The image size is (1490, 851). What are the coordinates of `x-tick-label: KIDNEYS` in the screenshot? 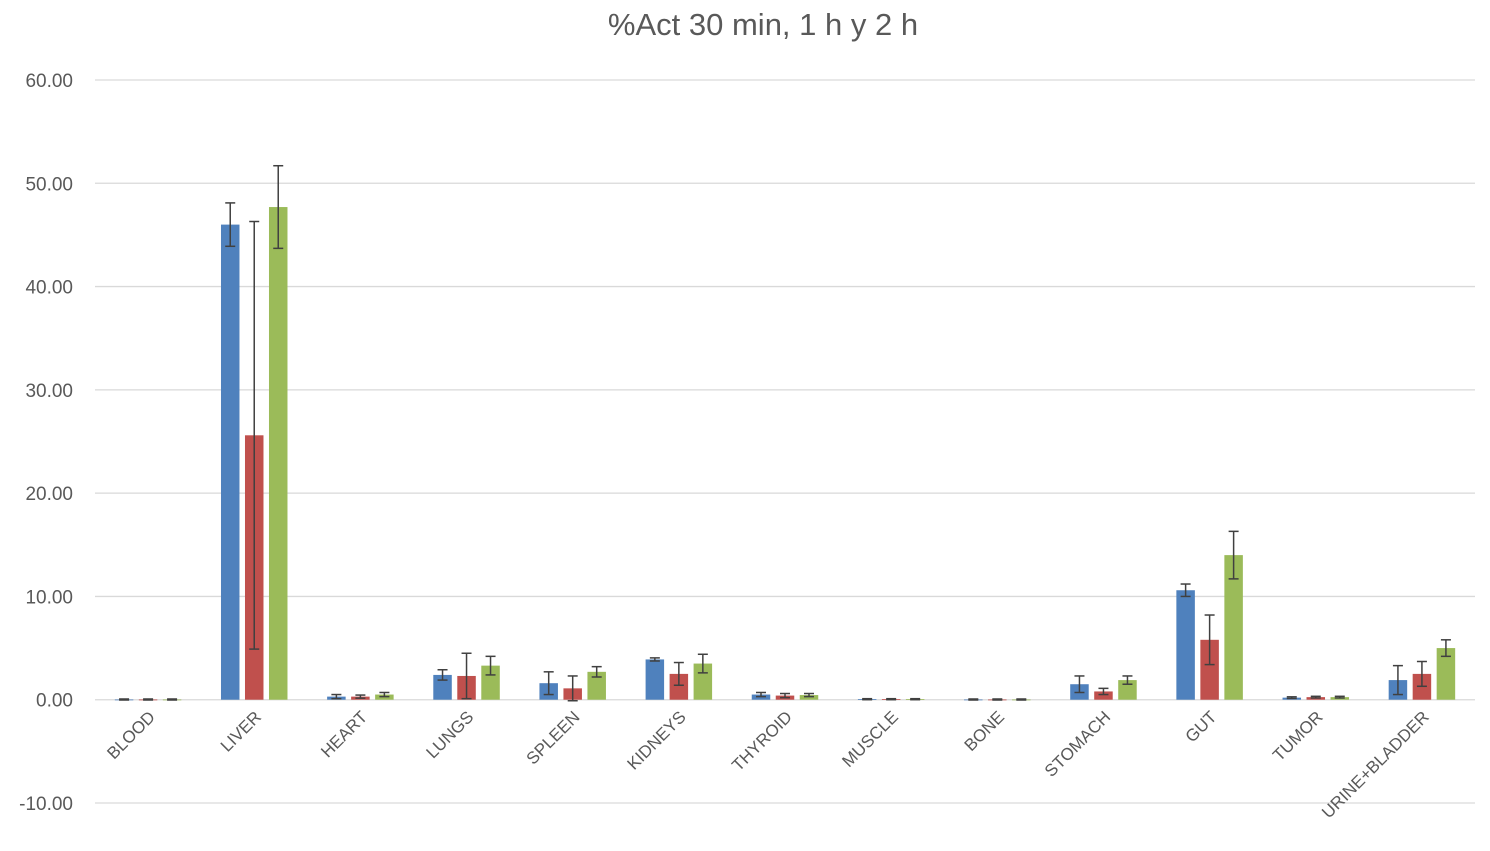 It's located at (656, 740).